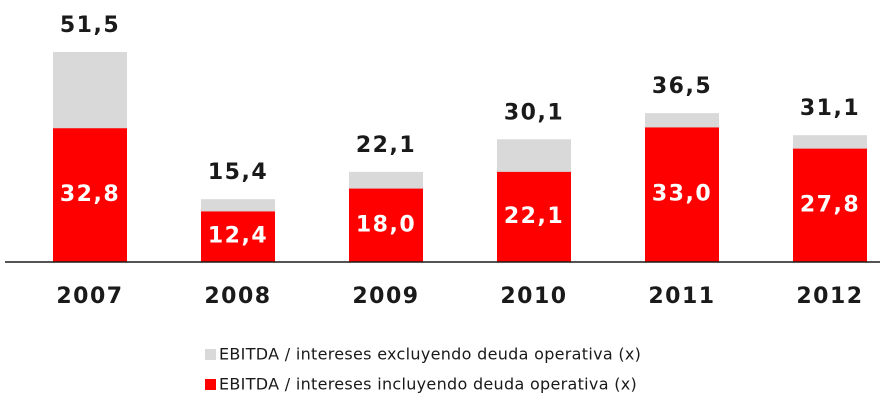 This screenshot has height=401, width=885. Describe the element at coordinates (681, 296) in the screenshot. I see `x-tick-label: 2011` at that location.